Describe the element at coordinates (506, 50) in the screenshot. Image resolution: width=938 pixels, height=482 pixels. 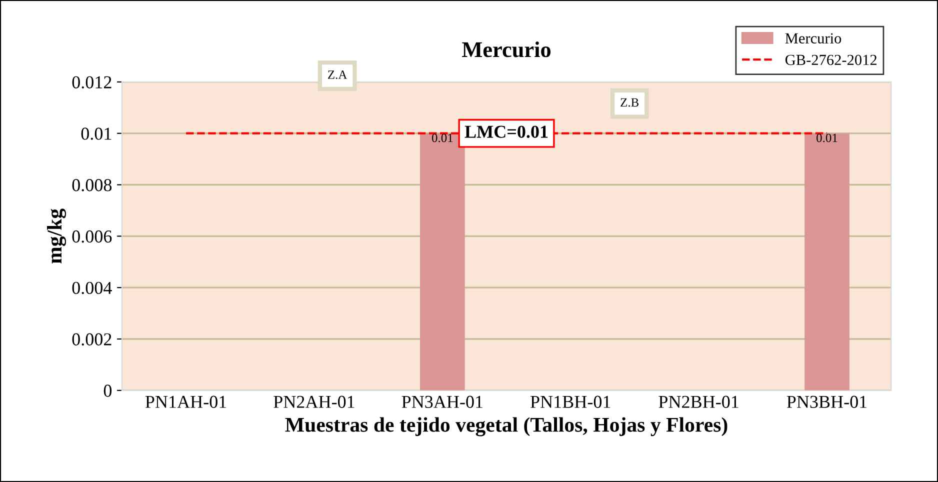
I see `chart-title: Mercurio` at that location.